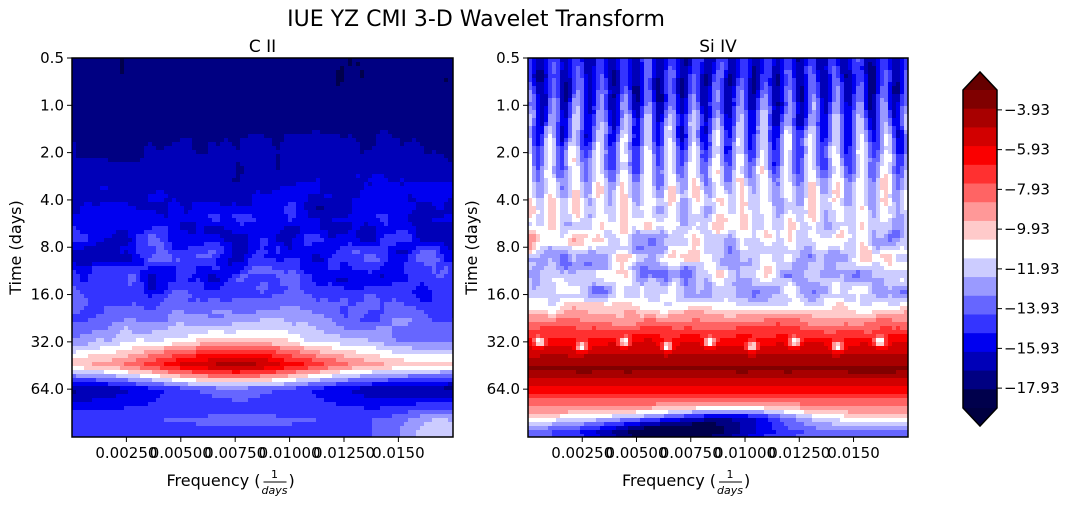 This screenshot has height=507, width=1066. I want to click on colorbar-tick-label: −17.93, so click(1032, 388).